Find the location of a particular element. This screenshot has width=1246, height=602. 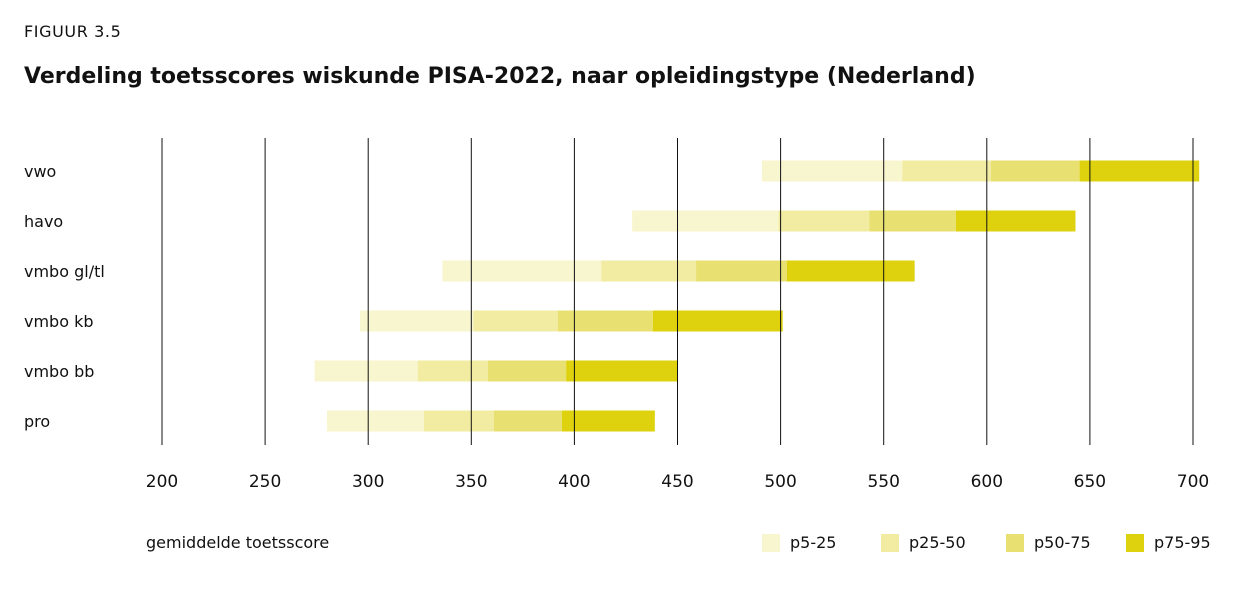

x-tick-label-700: 700 is located at coordinates (1193, 482).